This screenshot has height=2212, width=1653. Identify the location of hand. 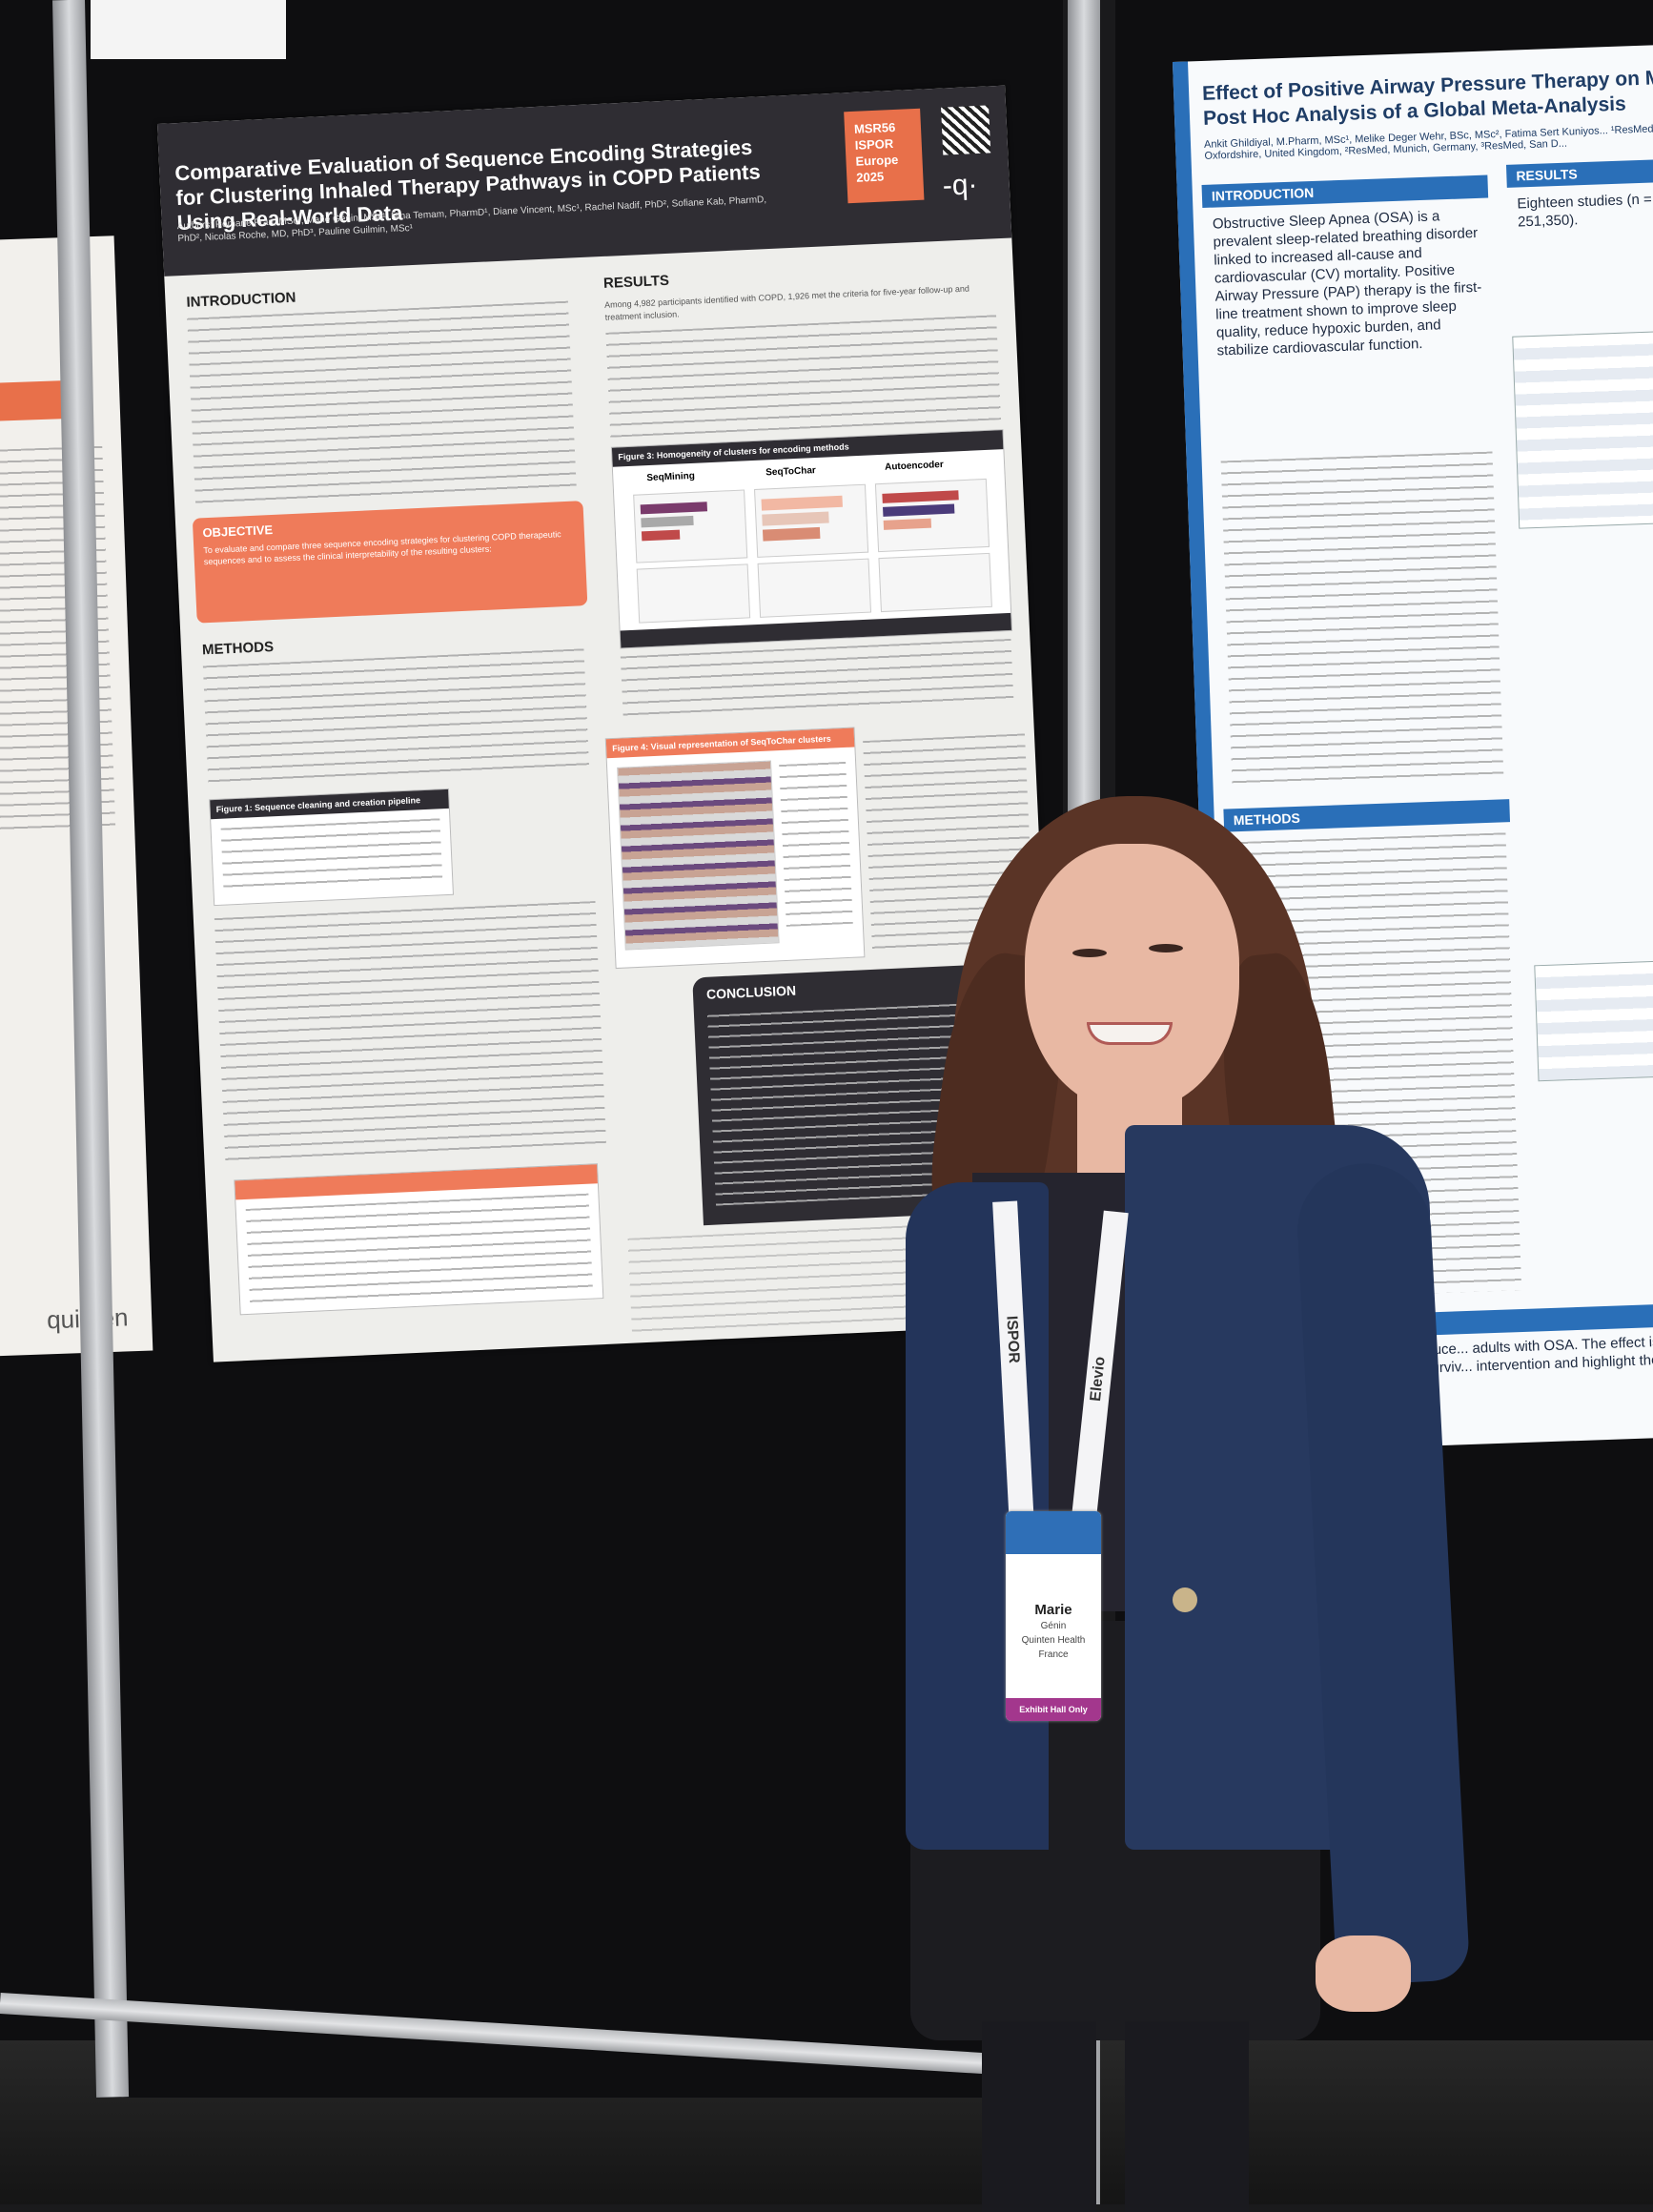
(1363, 1974).